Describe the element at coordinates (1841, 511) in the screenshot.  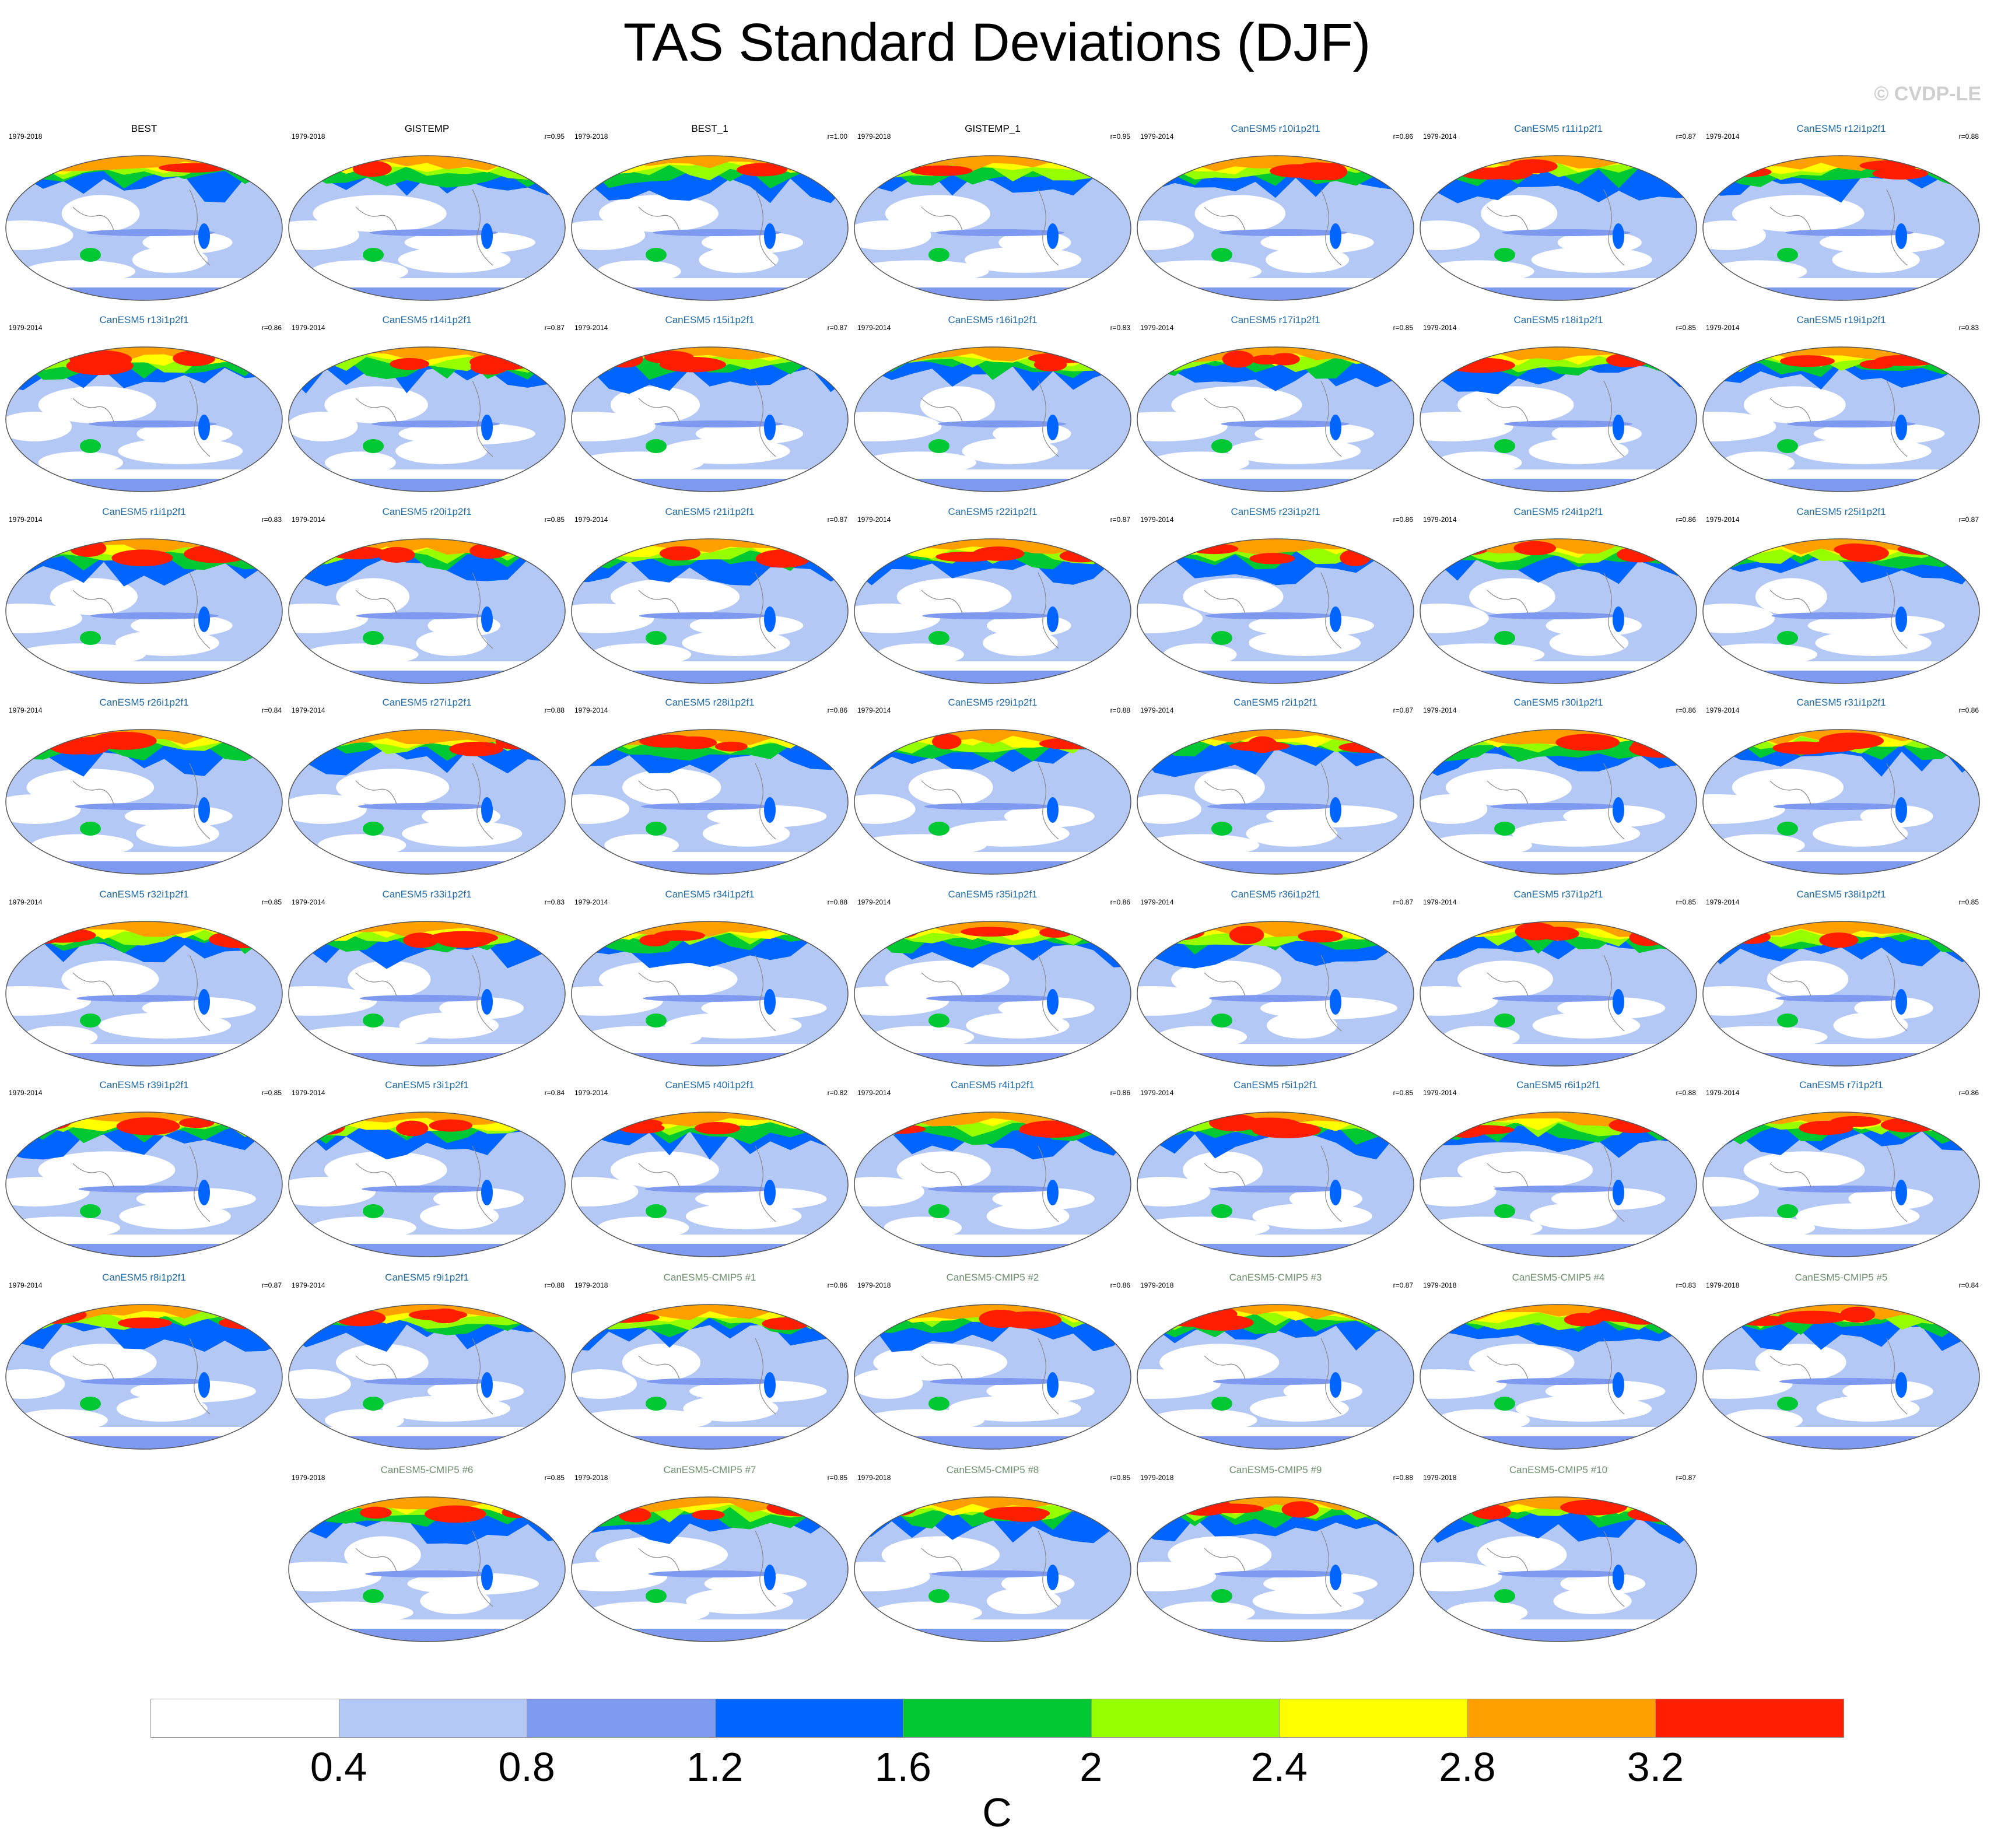
I see `panel-title: CanESM5 r25i1p2f1` at that location.